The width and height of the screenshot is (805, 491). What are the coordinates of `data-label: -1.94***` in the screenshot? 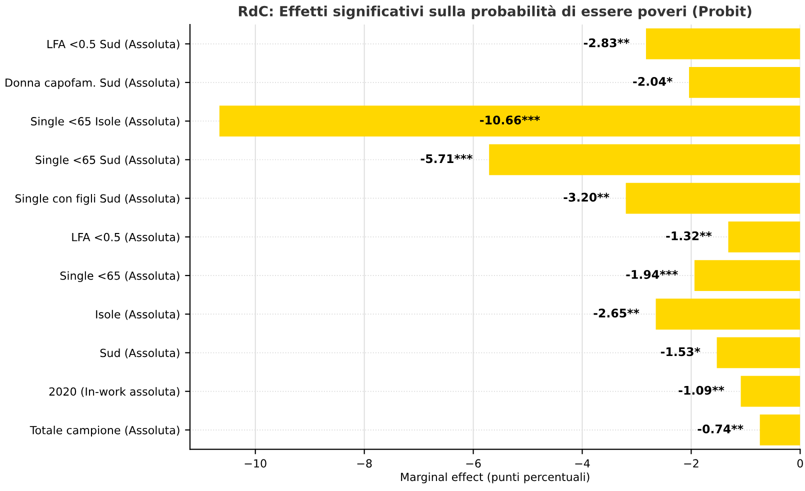 It's located at (652, 274).